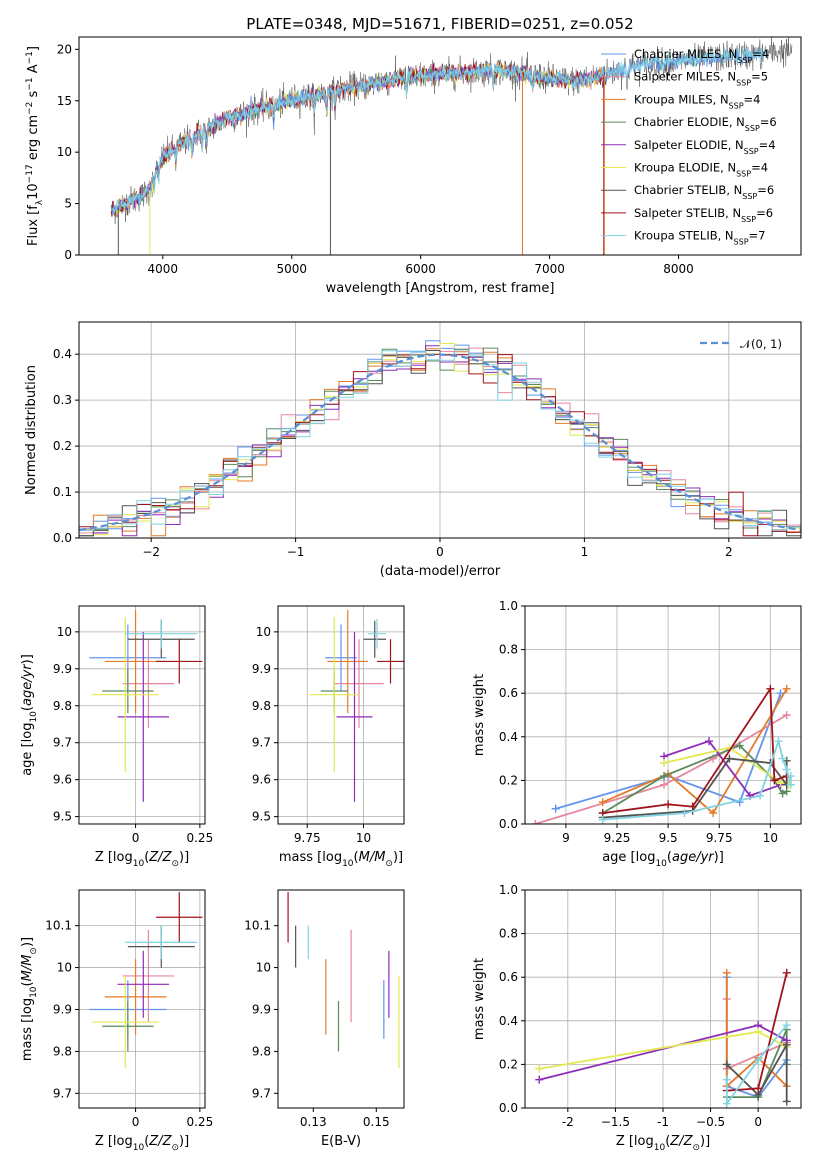  I want to click on y-tick-label: 9.5, so click(62, 817).